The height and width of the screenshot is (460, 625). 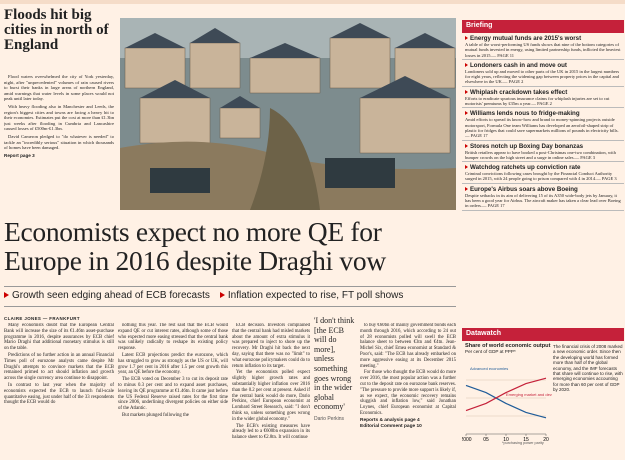 I want to click on x-tick-label: 15, so click(x=526, y=440).